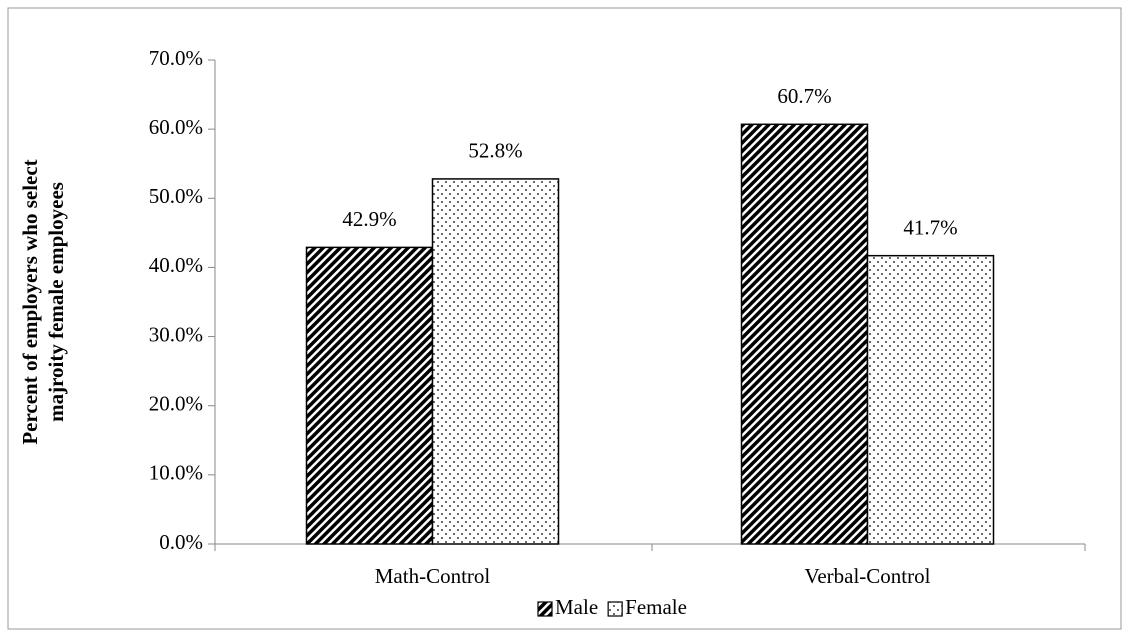 The height and width of the screenshot is (637, 1129). I want to click on y-tick-label: 50.0%, so click(176, 196).